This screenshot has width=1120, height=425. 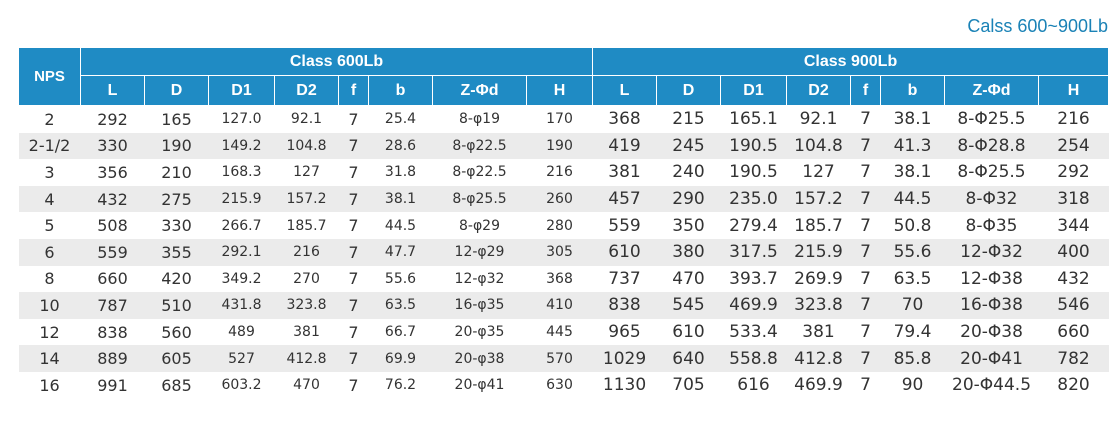 What do you see at coordinates (819, 90) in the screenshot?
I see `col-header-900-3: D2` at bounding box center [819, 90].